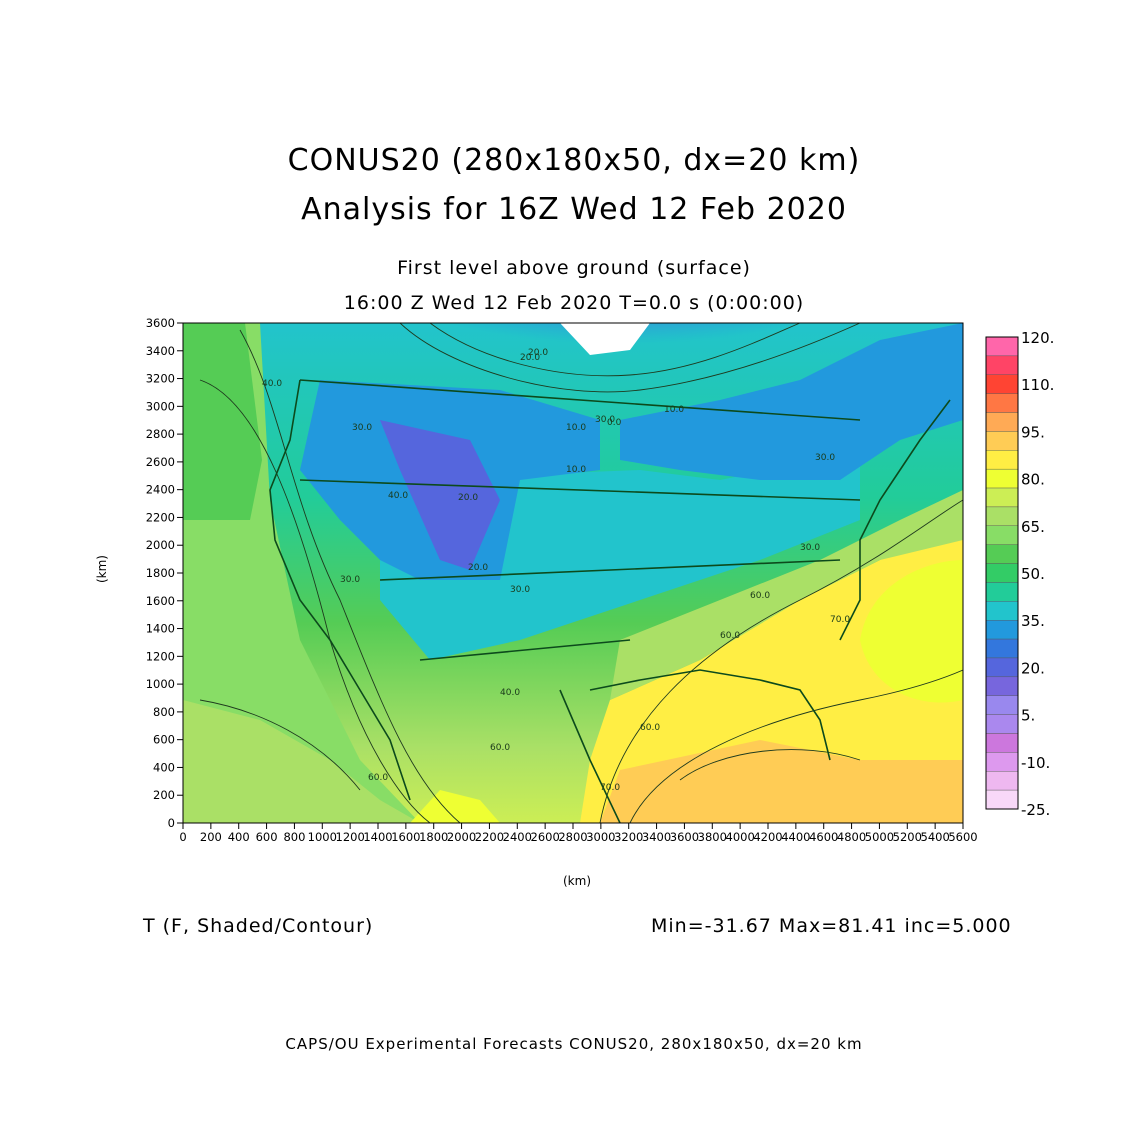  I want to click on x-tick-label: 200, so click(211, 837).